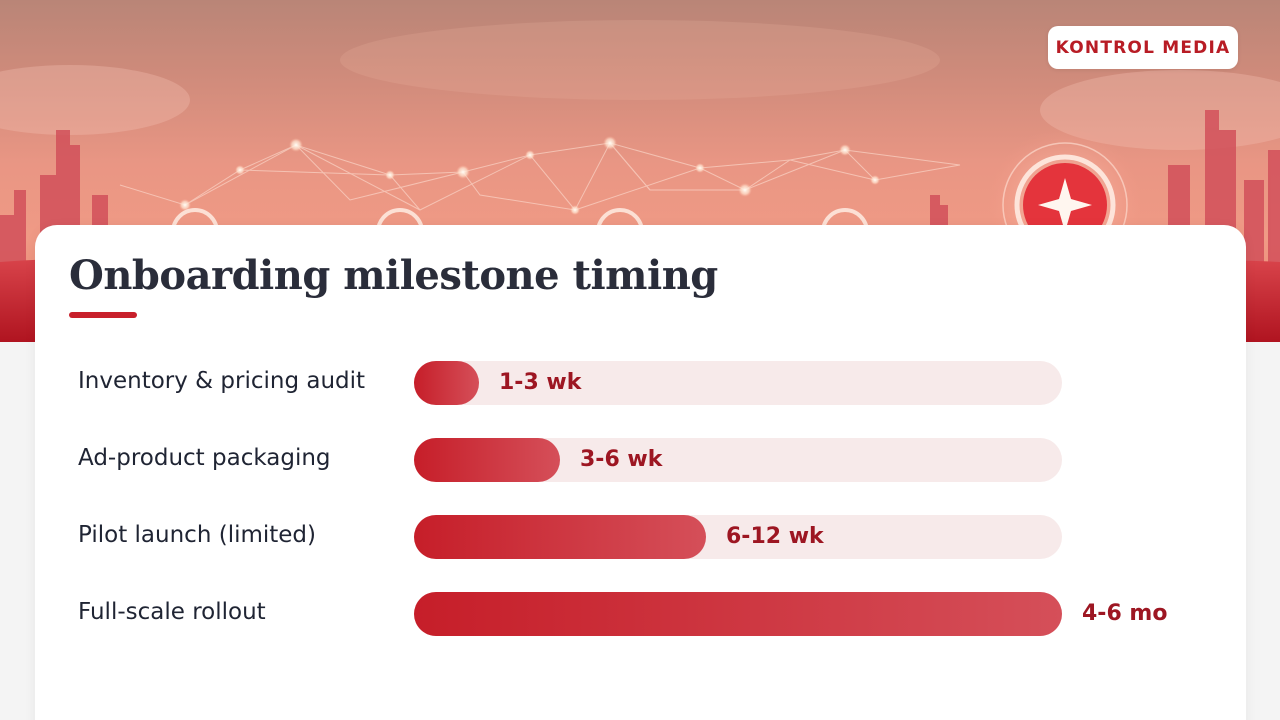 The width and height of the screenshot is (1280, 720). I want to click on bar-ad-product-packaging, so click(487, 460).